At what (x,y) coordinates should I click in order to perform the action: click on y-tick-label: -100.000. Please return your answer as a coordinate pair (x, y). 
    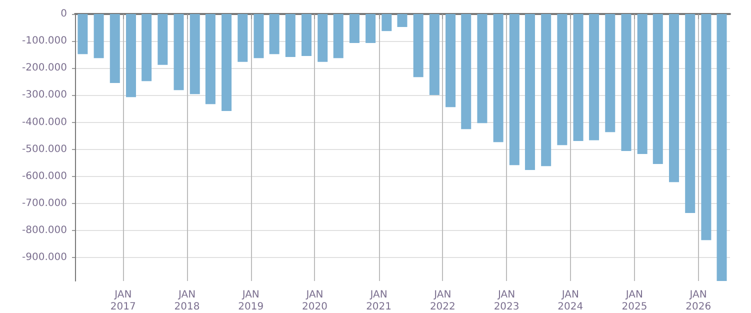
    Looking at the image, I should click on (44, 41).